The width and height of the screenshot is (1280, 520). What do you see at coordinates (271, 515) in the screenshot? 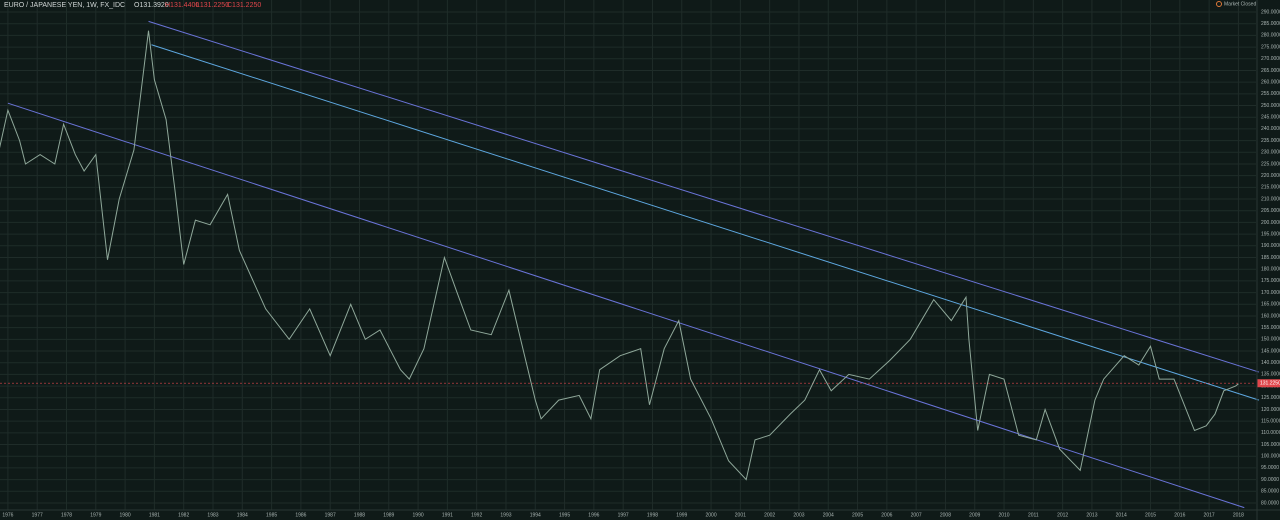
I see `x-tick-label: 1985` at bounding box center [271, 515].